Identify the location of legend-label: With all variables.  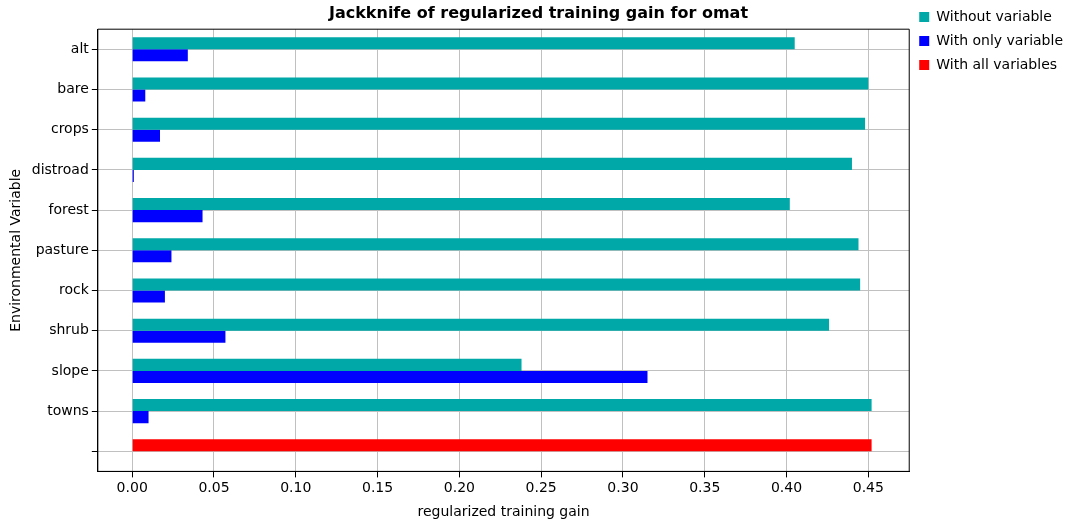
(997, 63).